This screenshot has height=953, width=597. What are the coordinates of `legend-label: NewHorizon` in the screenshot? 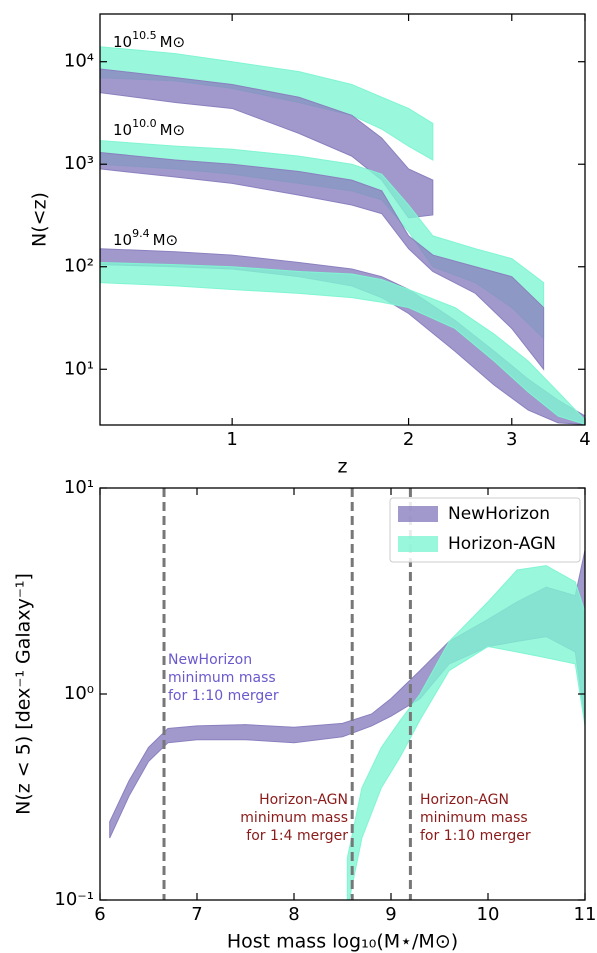 It's located at (499, 514).